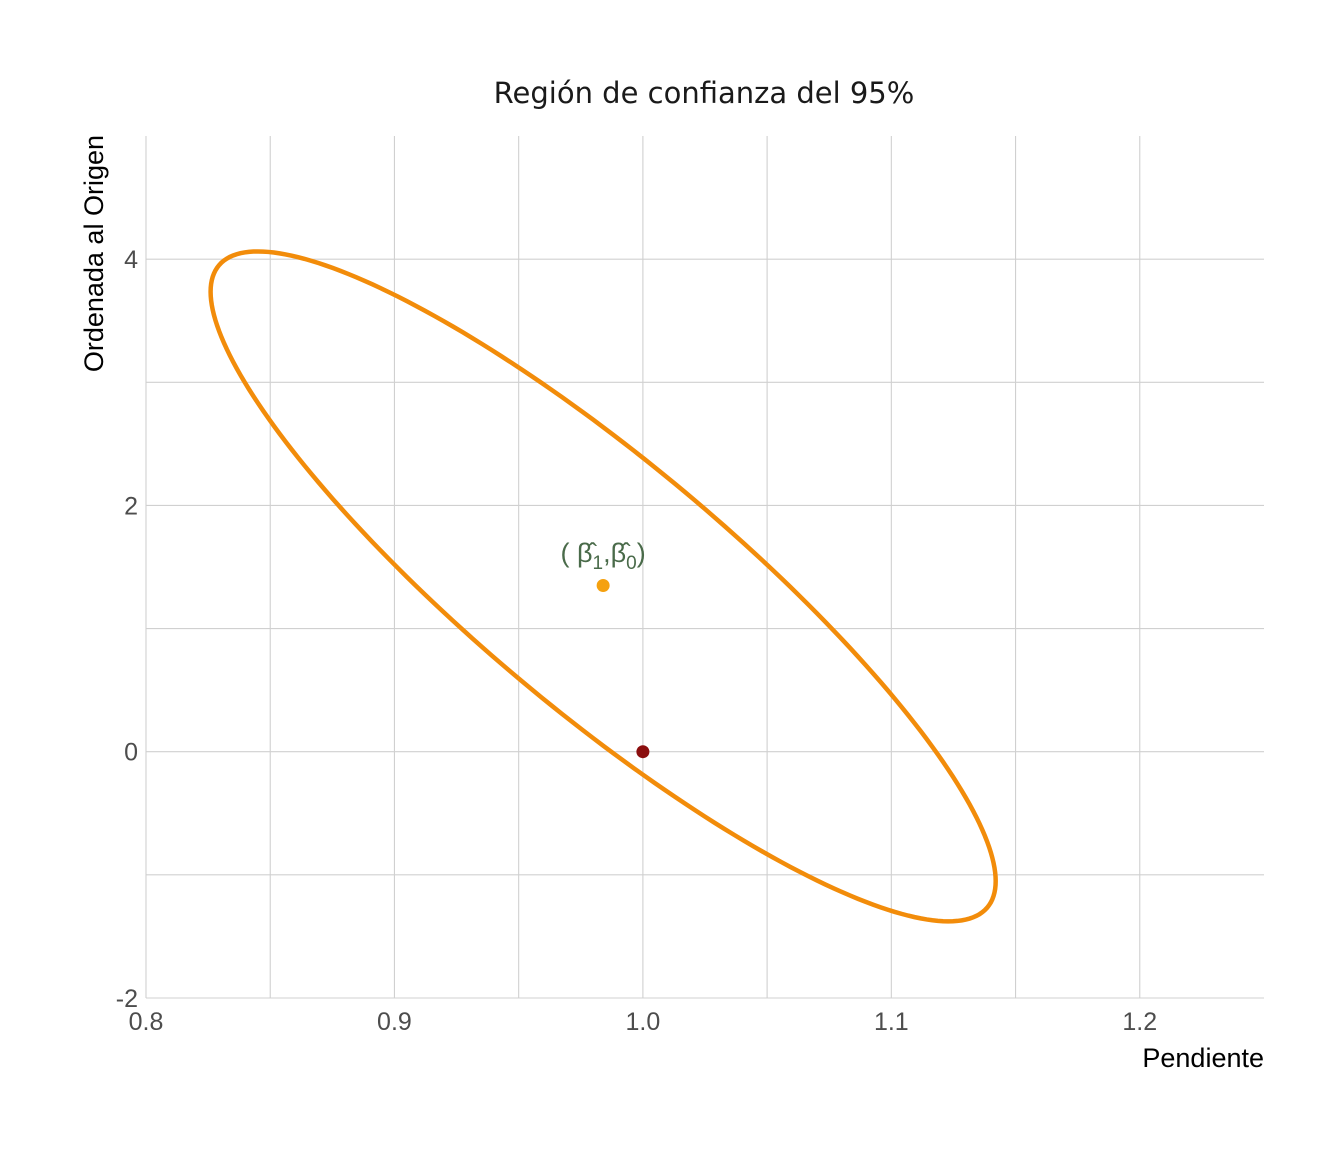 This screenshot has width=1344, height=1152. Describe the element at coordinates (621, 553) in the screenshot. I see `annotation-beta0-hat: β̂` at that location.